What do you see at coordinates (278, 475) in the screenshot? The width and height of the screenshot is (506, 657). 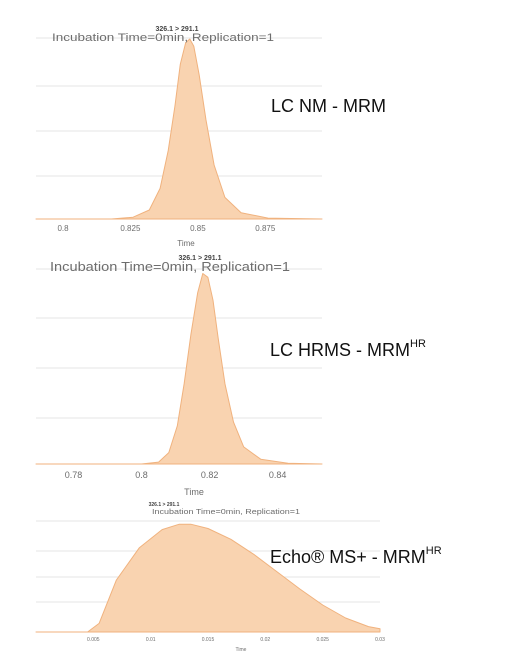 I see `x-tick-label: 0.84` at bounding box center [278, 475].